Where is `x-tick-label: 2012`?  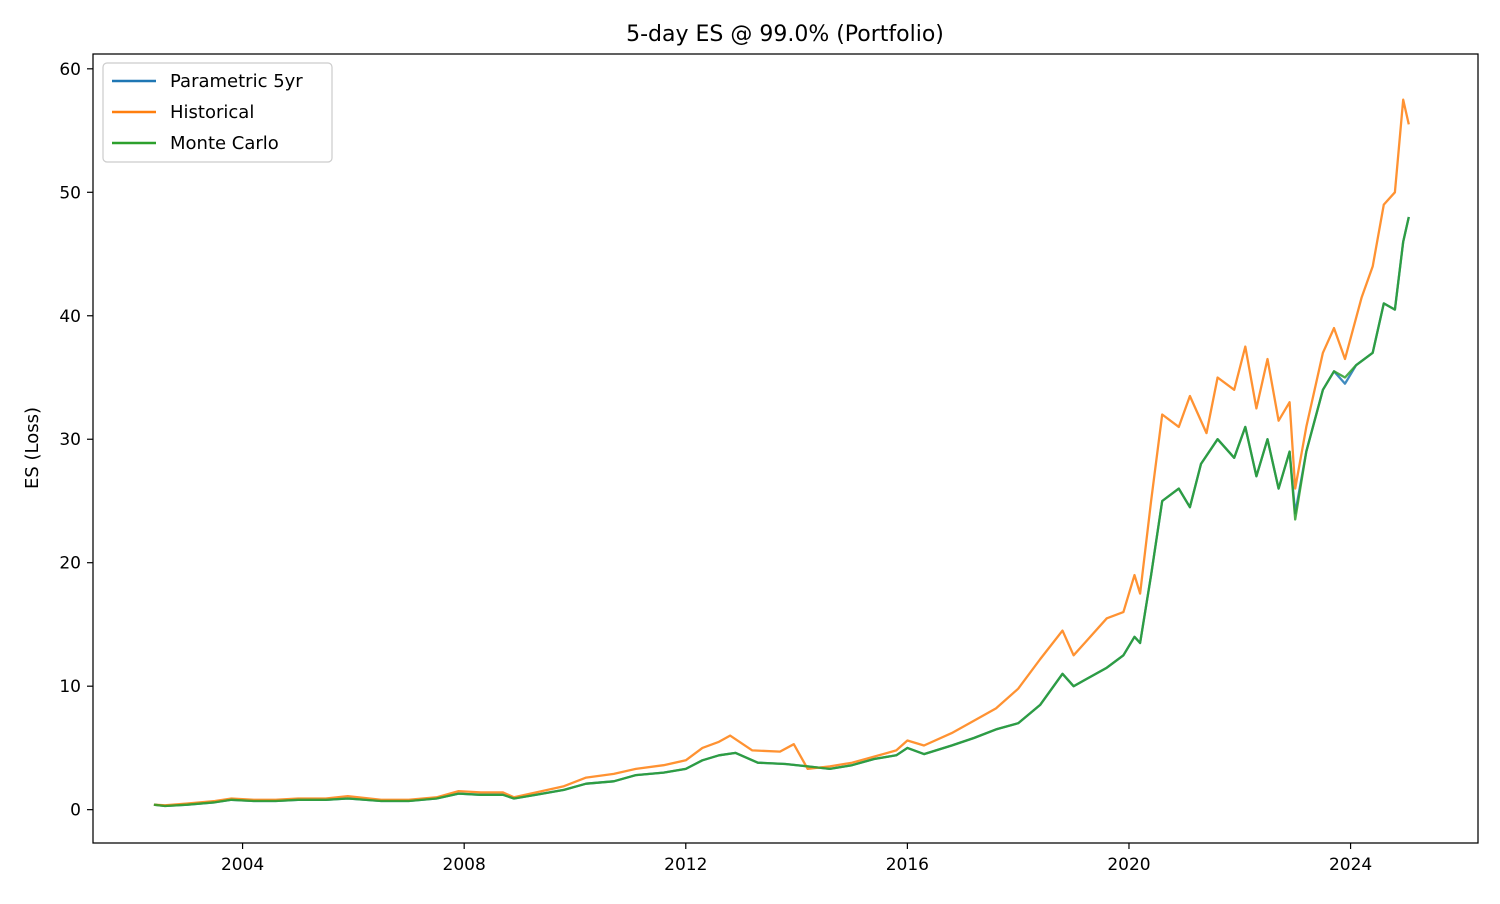 x-tick-label: 2012 is located at coordinates (685, 865).